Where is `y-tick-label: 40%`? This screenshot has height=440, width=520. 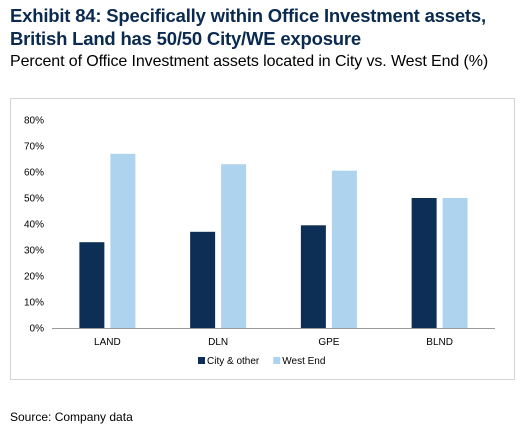
y-tick-label: 40% is located at coordinates (34, 225).